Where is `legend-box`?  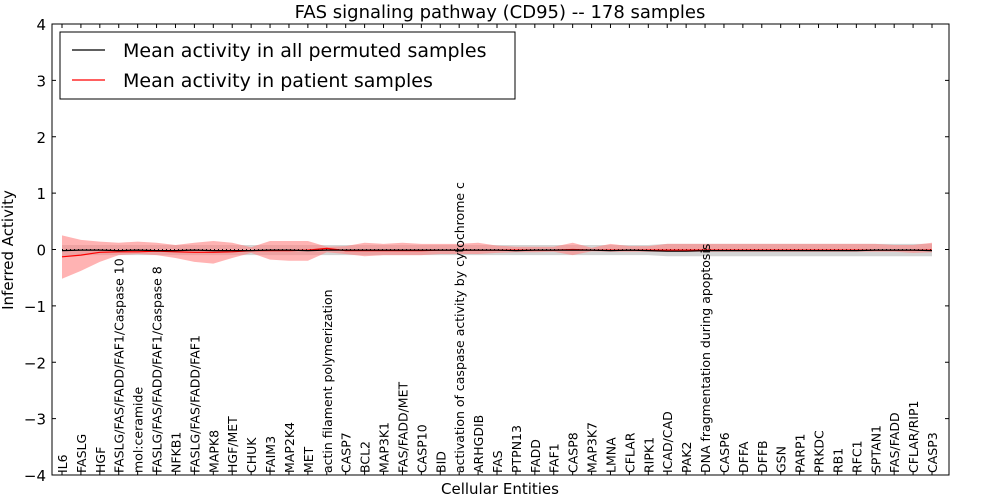
legend-box is located at coordinates (287, 65).